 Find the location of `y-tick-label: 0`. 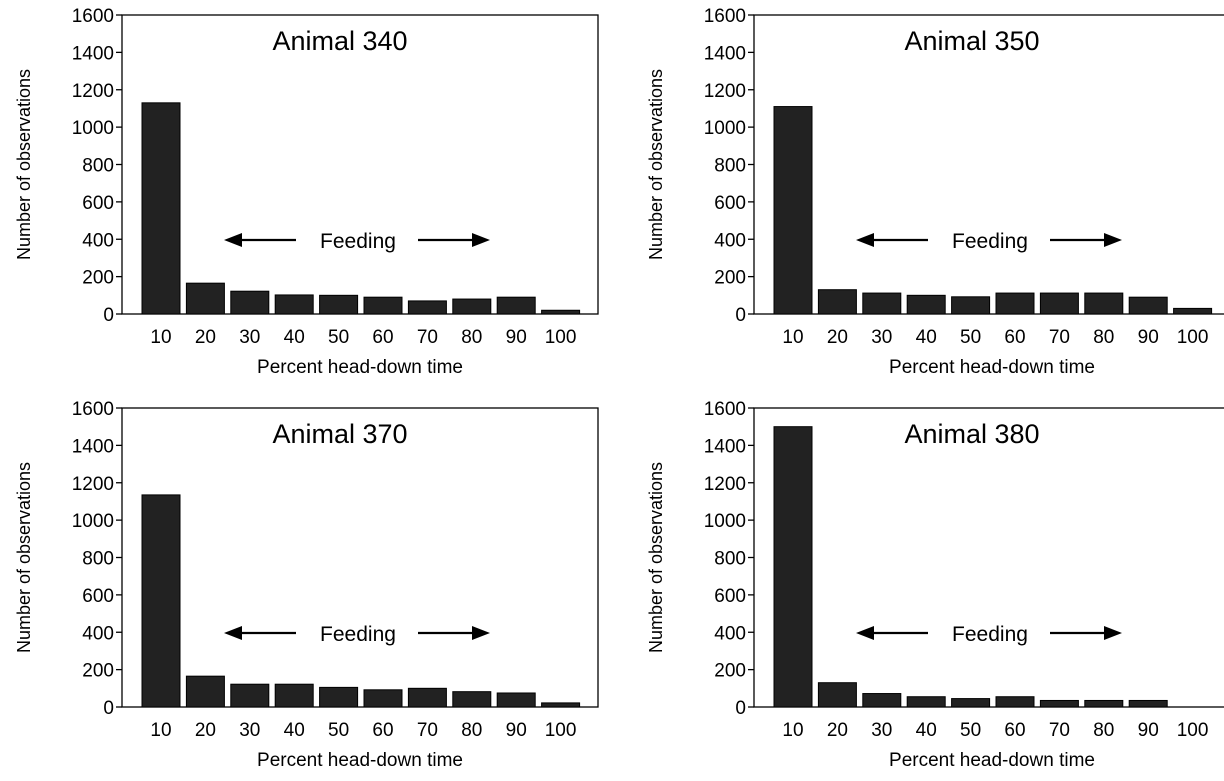

y-tick-label: 0 is located at coordinates (108, 708).